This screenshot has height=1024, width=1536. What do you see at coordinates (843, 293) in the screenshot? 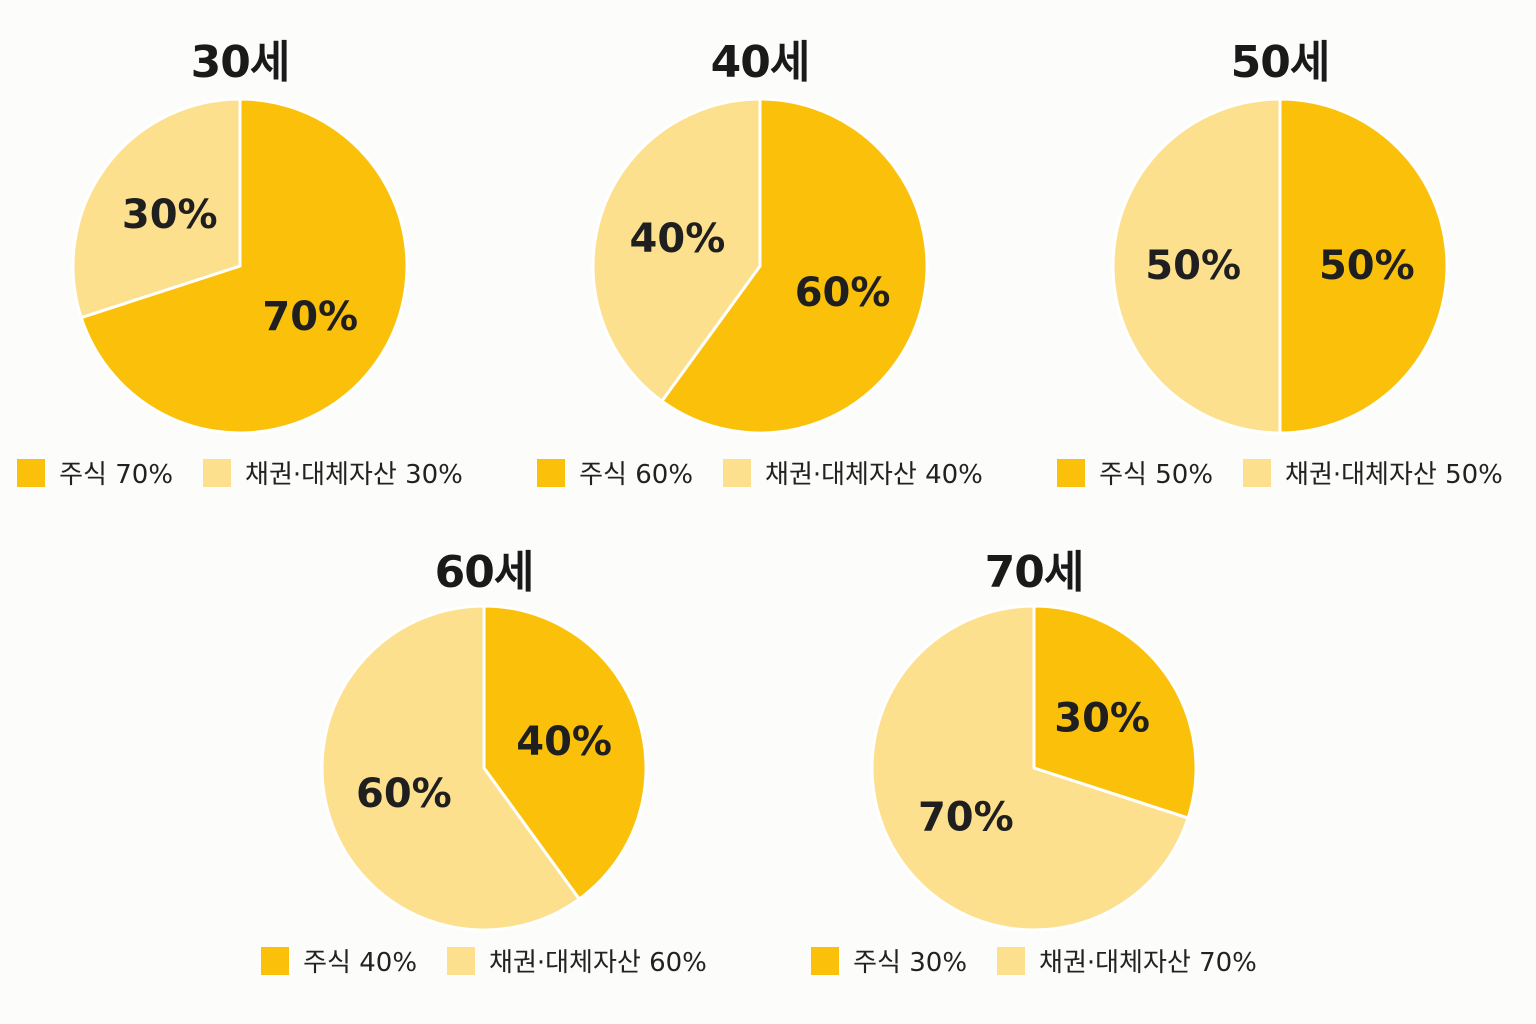
I see `slice-label-stock: 60%` at bounding box center [843, 293].